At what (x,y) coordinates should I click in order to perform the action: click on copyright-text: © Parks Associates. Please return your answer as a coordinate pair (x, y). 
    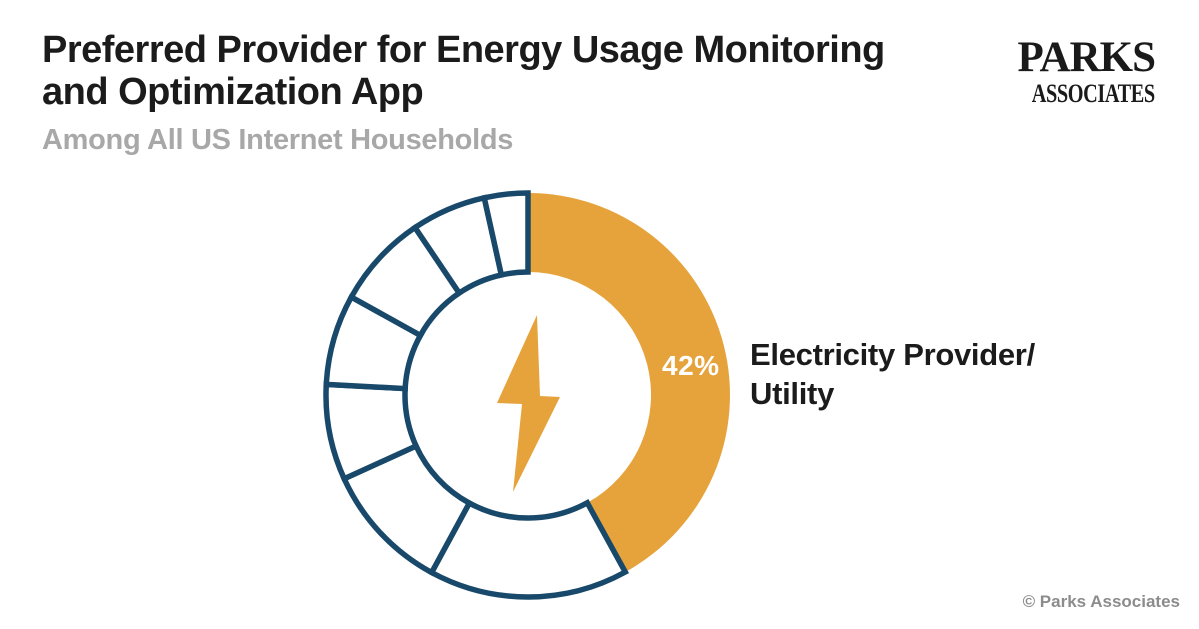
    Looking at the image, I should click on (1101, 601).